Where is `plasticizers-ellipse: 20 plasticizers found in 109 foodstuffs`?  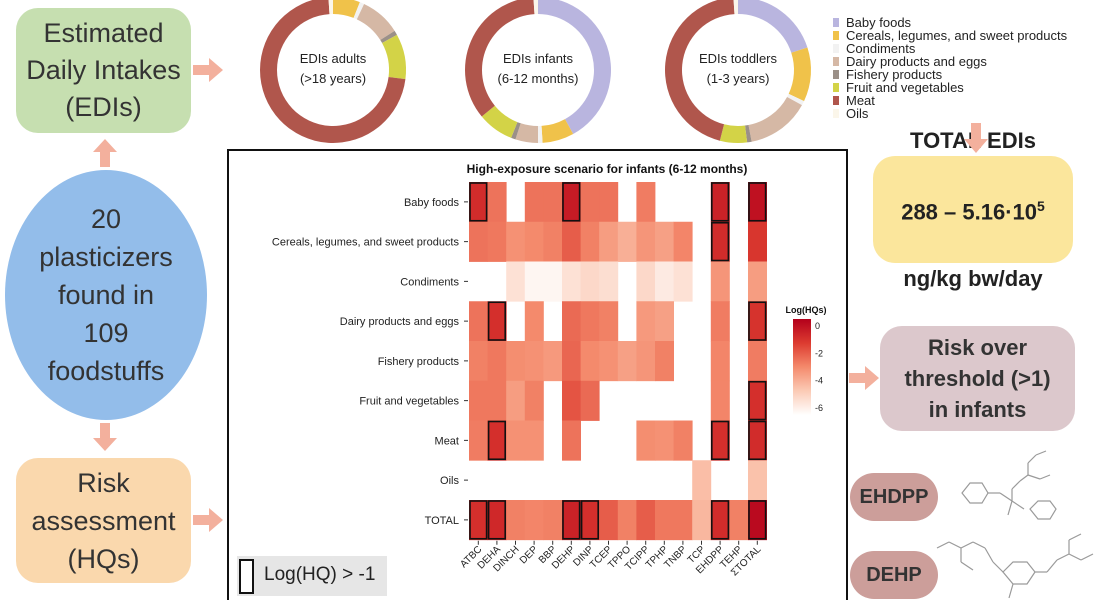 plasticizers-ellipse: 20 plasticizers found in 109 foodstuffs is located at coordinates (106, 295).